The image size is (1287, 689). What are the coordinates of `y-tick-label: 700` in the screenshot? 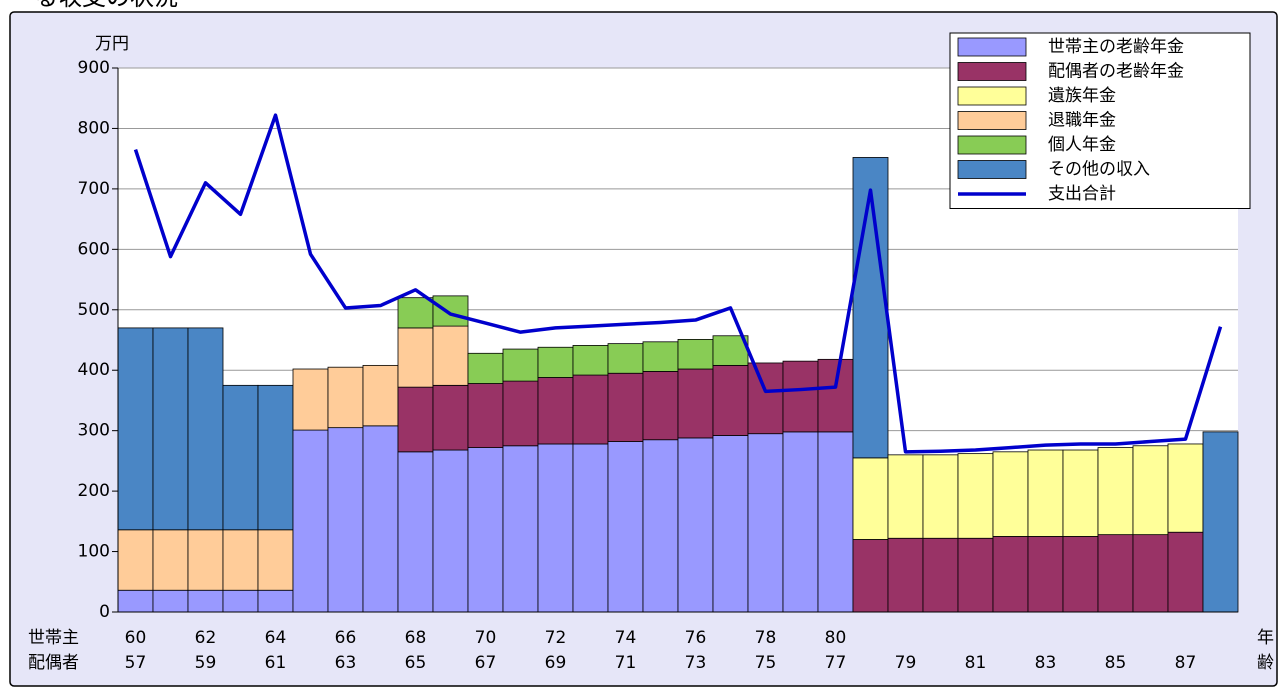 It's located at (94, 189).